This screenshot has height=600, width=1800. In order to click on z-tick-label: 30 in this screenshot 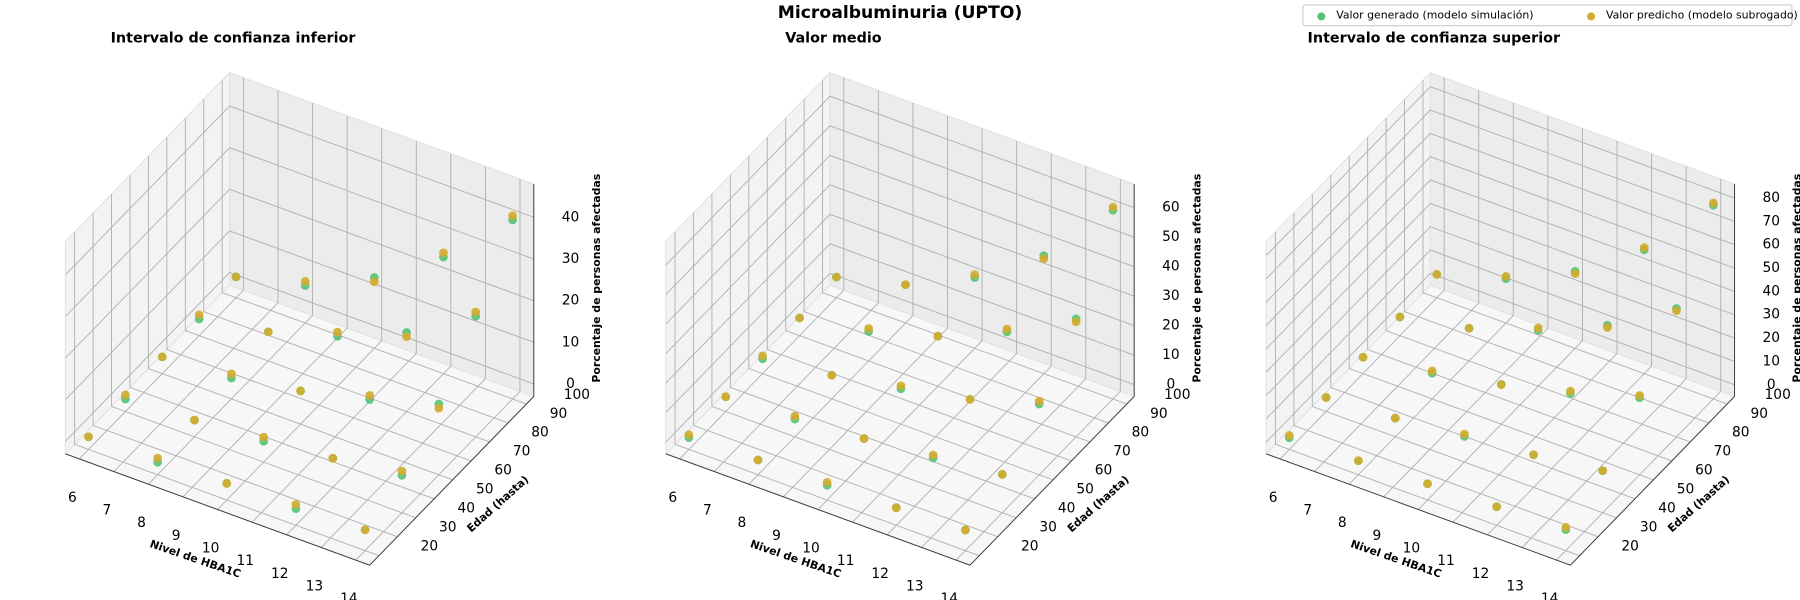, I will do `click(1171, 296)`.